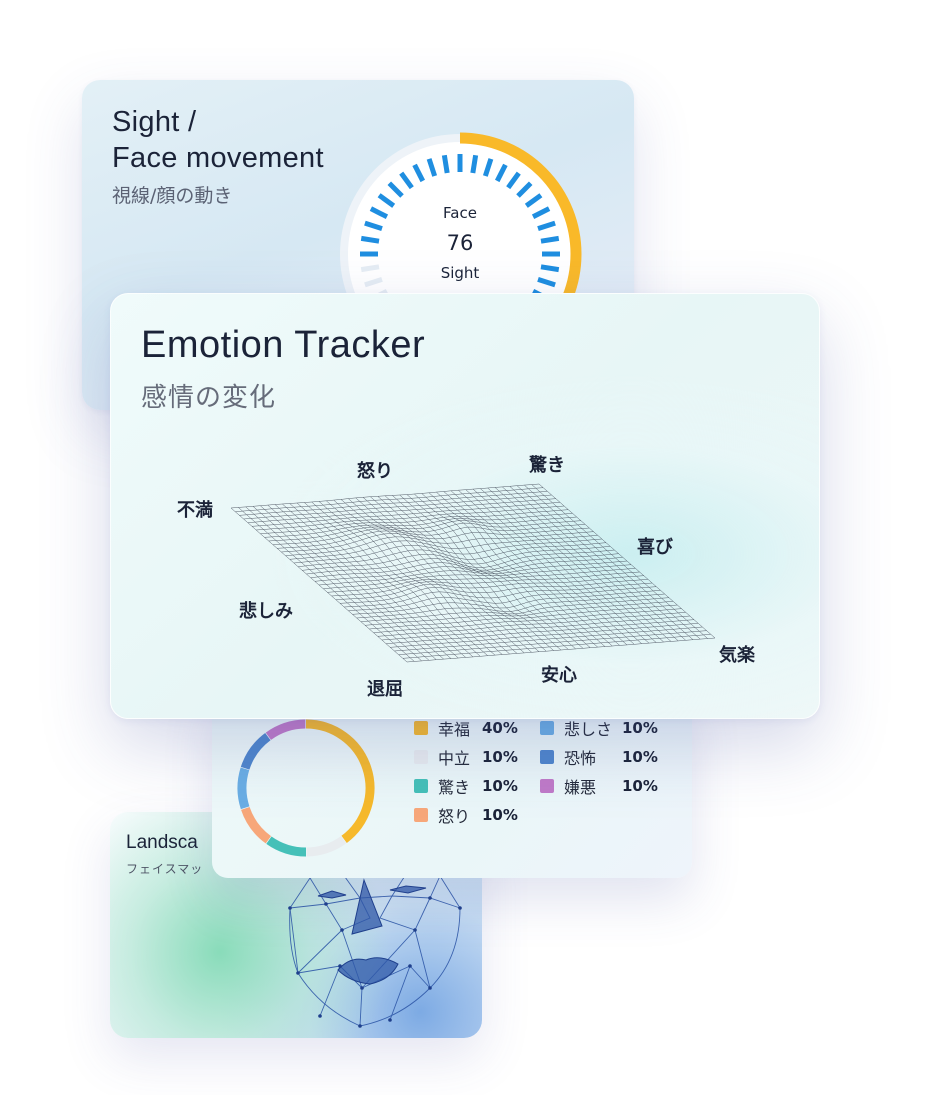 Image resolution: width=926 pixels, height=1095 pixels. Describe the element at coordinates (454, 816) in the screenshot. I see `legend-label: 怒り` at that location.